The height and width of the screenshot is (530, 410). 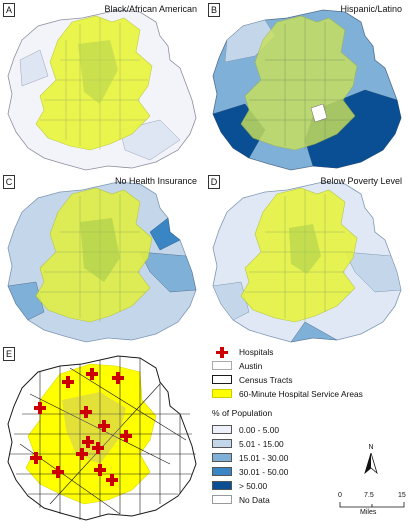 I want to click on tract-mid-south, so click(x=314, y=332).